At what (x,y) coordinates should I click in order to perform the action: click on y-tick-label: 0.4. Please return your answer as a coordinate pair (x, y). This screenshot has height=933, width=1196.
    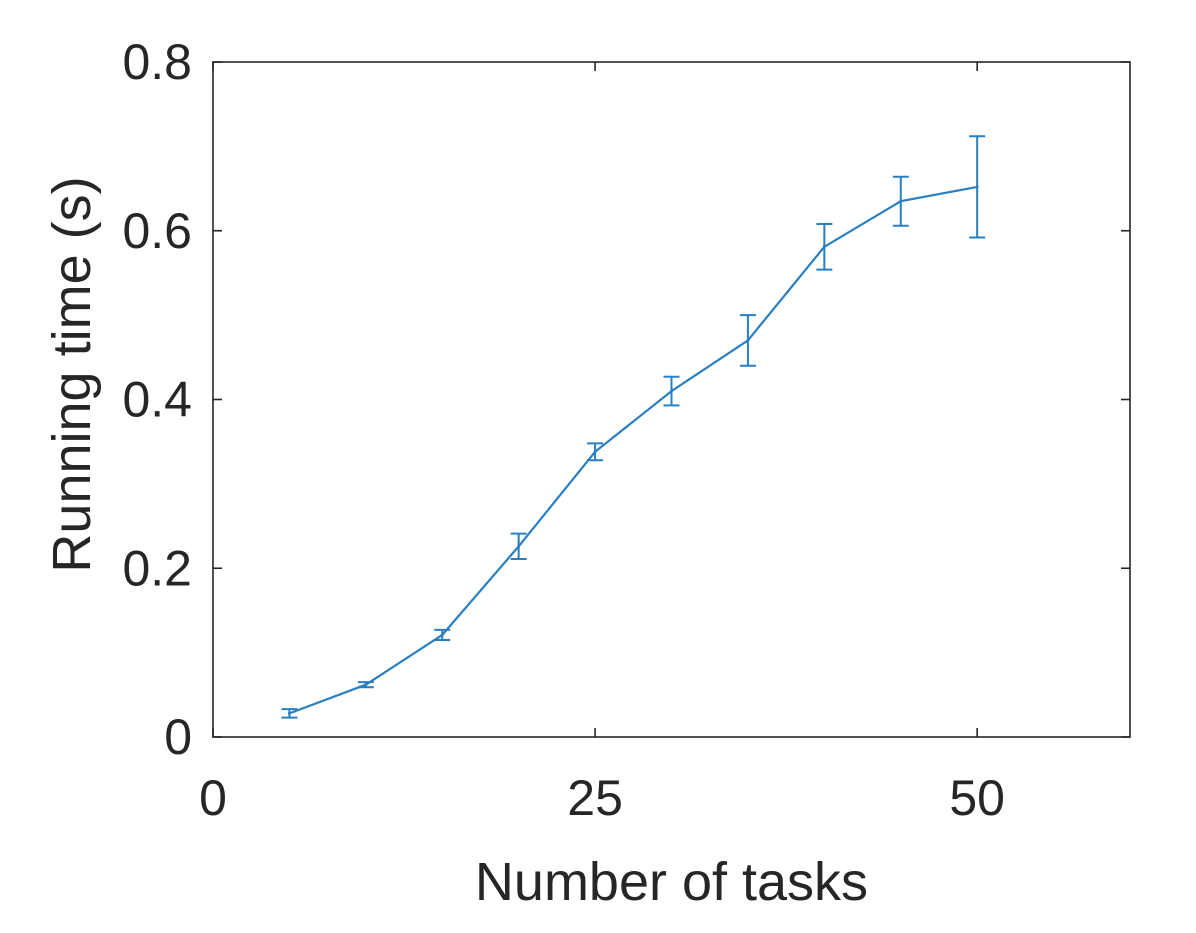
    Looking at the image, I should click on (157, 400).